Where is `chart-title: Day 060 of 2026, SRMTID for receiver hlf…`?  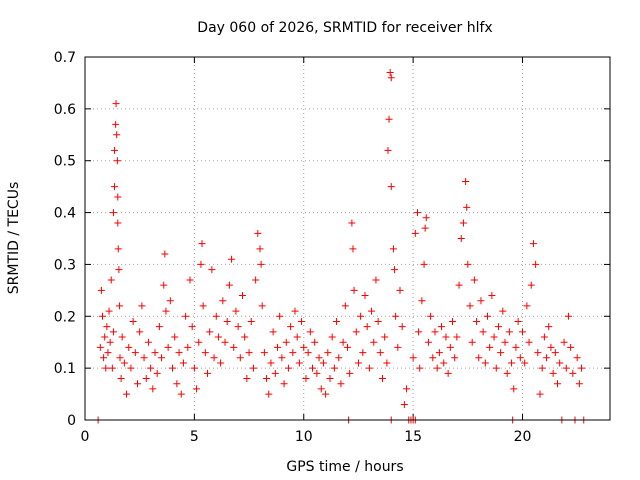 chart-title: Day 060 of 2026, SRMTID for receiver hlf… is located at coordinates (344, 28).